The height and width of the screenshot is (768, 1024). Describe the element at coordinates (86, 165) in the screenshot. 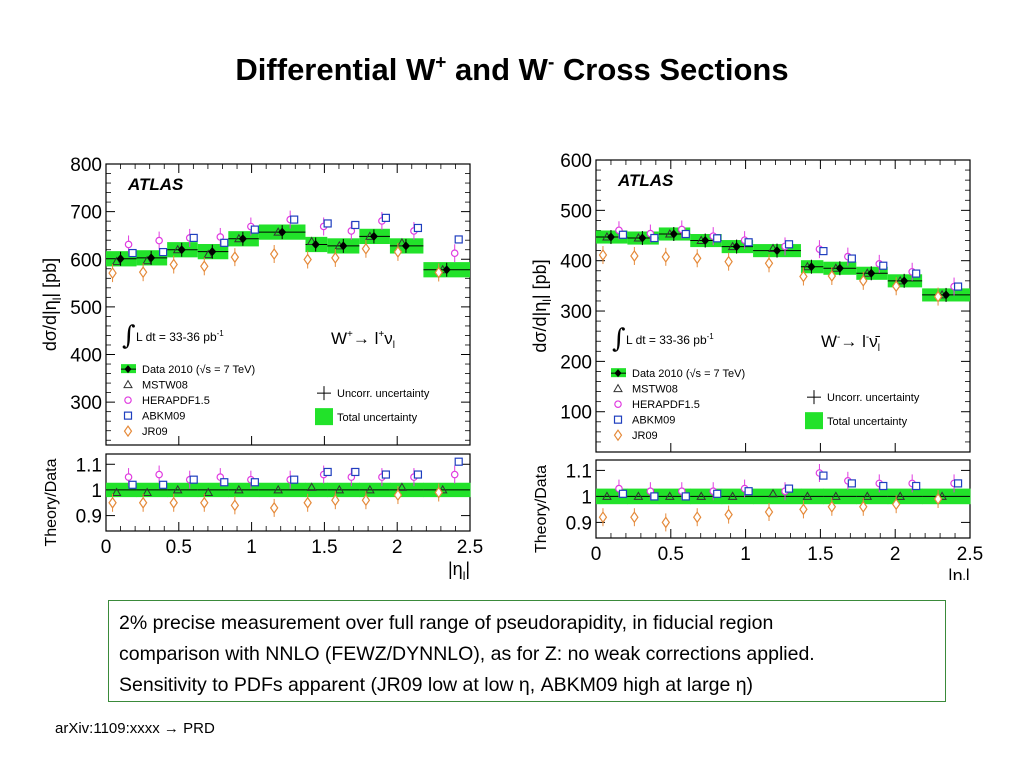

I see `y-tick-label: 800` at that location.